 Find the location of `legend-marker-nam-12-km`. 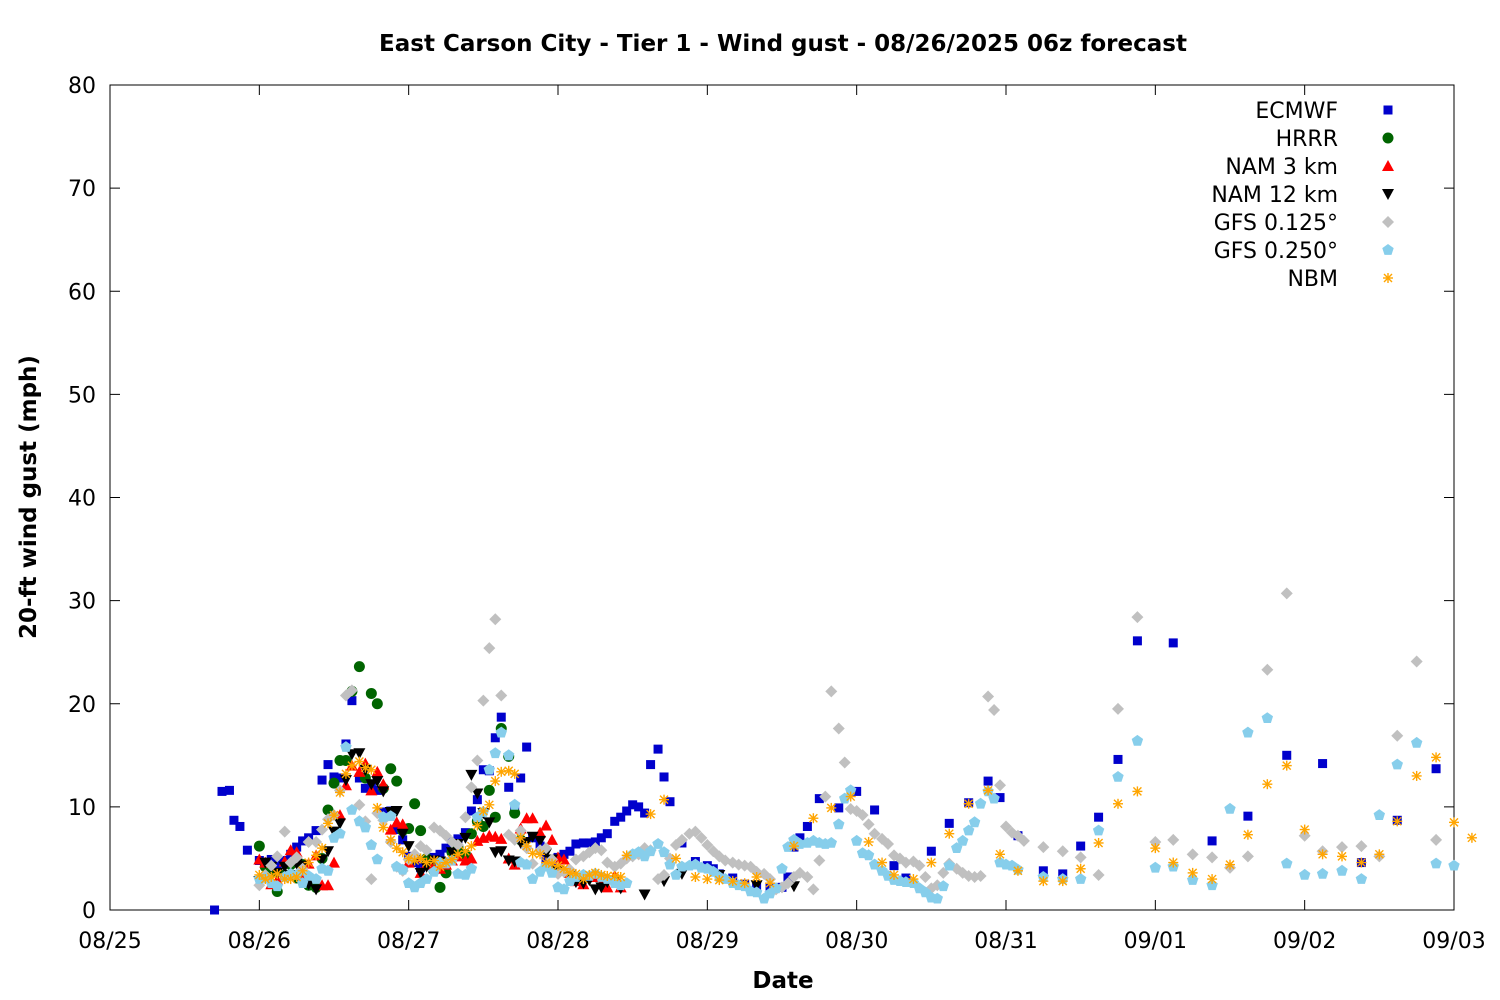

legend-marker-nam-12-km is located at coordinates (1388, 194).